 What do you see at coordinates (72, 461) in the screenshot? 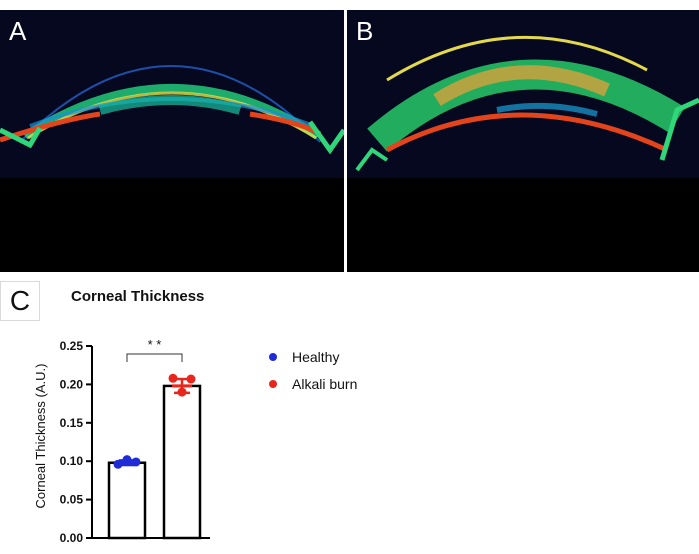
I see `y-tick-label: 0.10` at bounding box center [72, 461].